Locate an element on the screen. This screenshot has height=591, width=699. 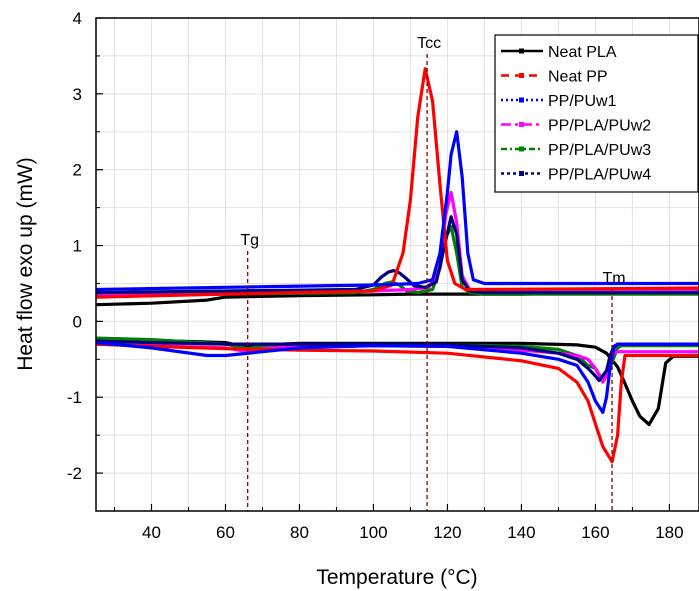
legend-label: PP/PLA/PUw3 is located at coordinates (599, 150).